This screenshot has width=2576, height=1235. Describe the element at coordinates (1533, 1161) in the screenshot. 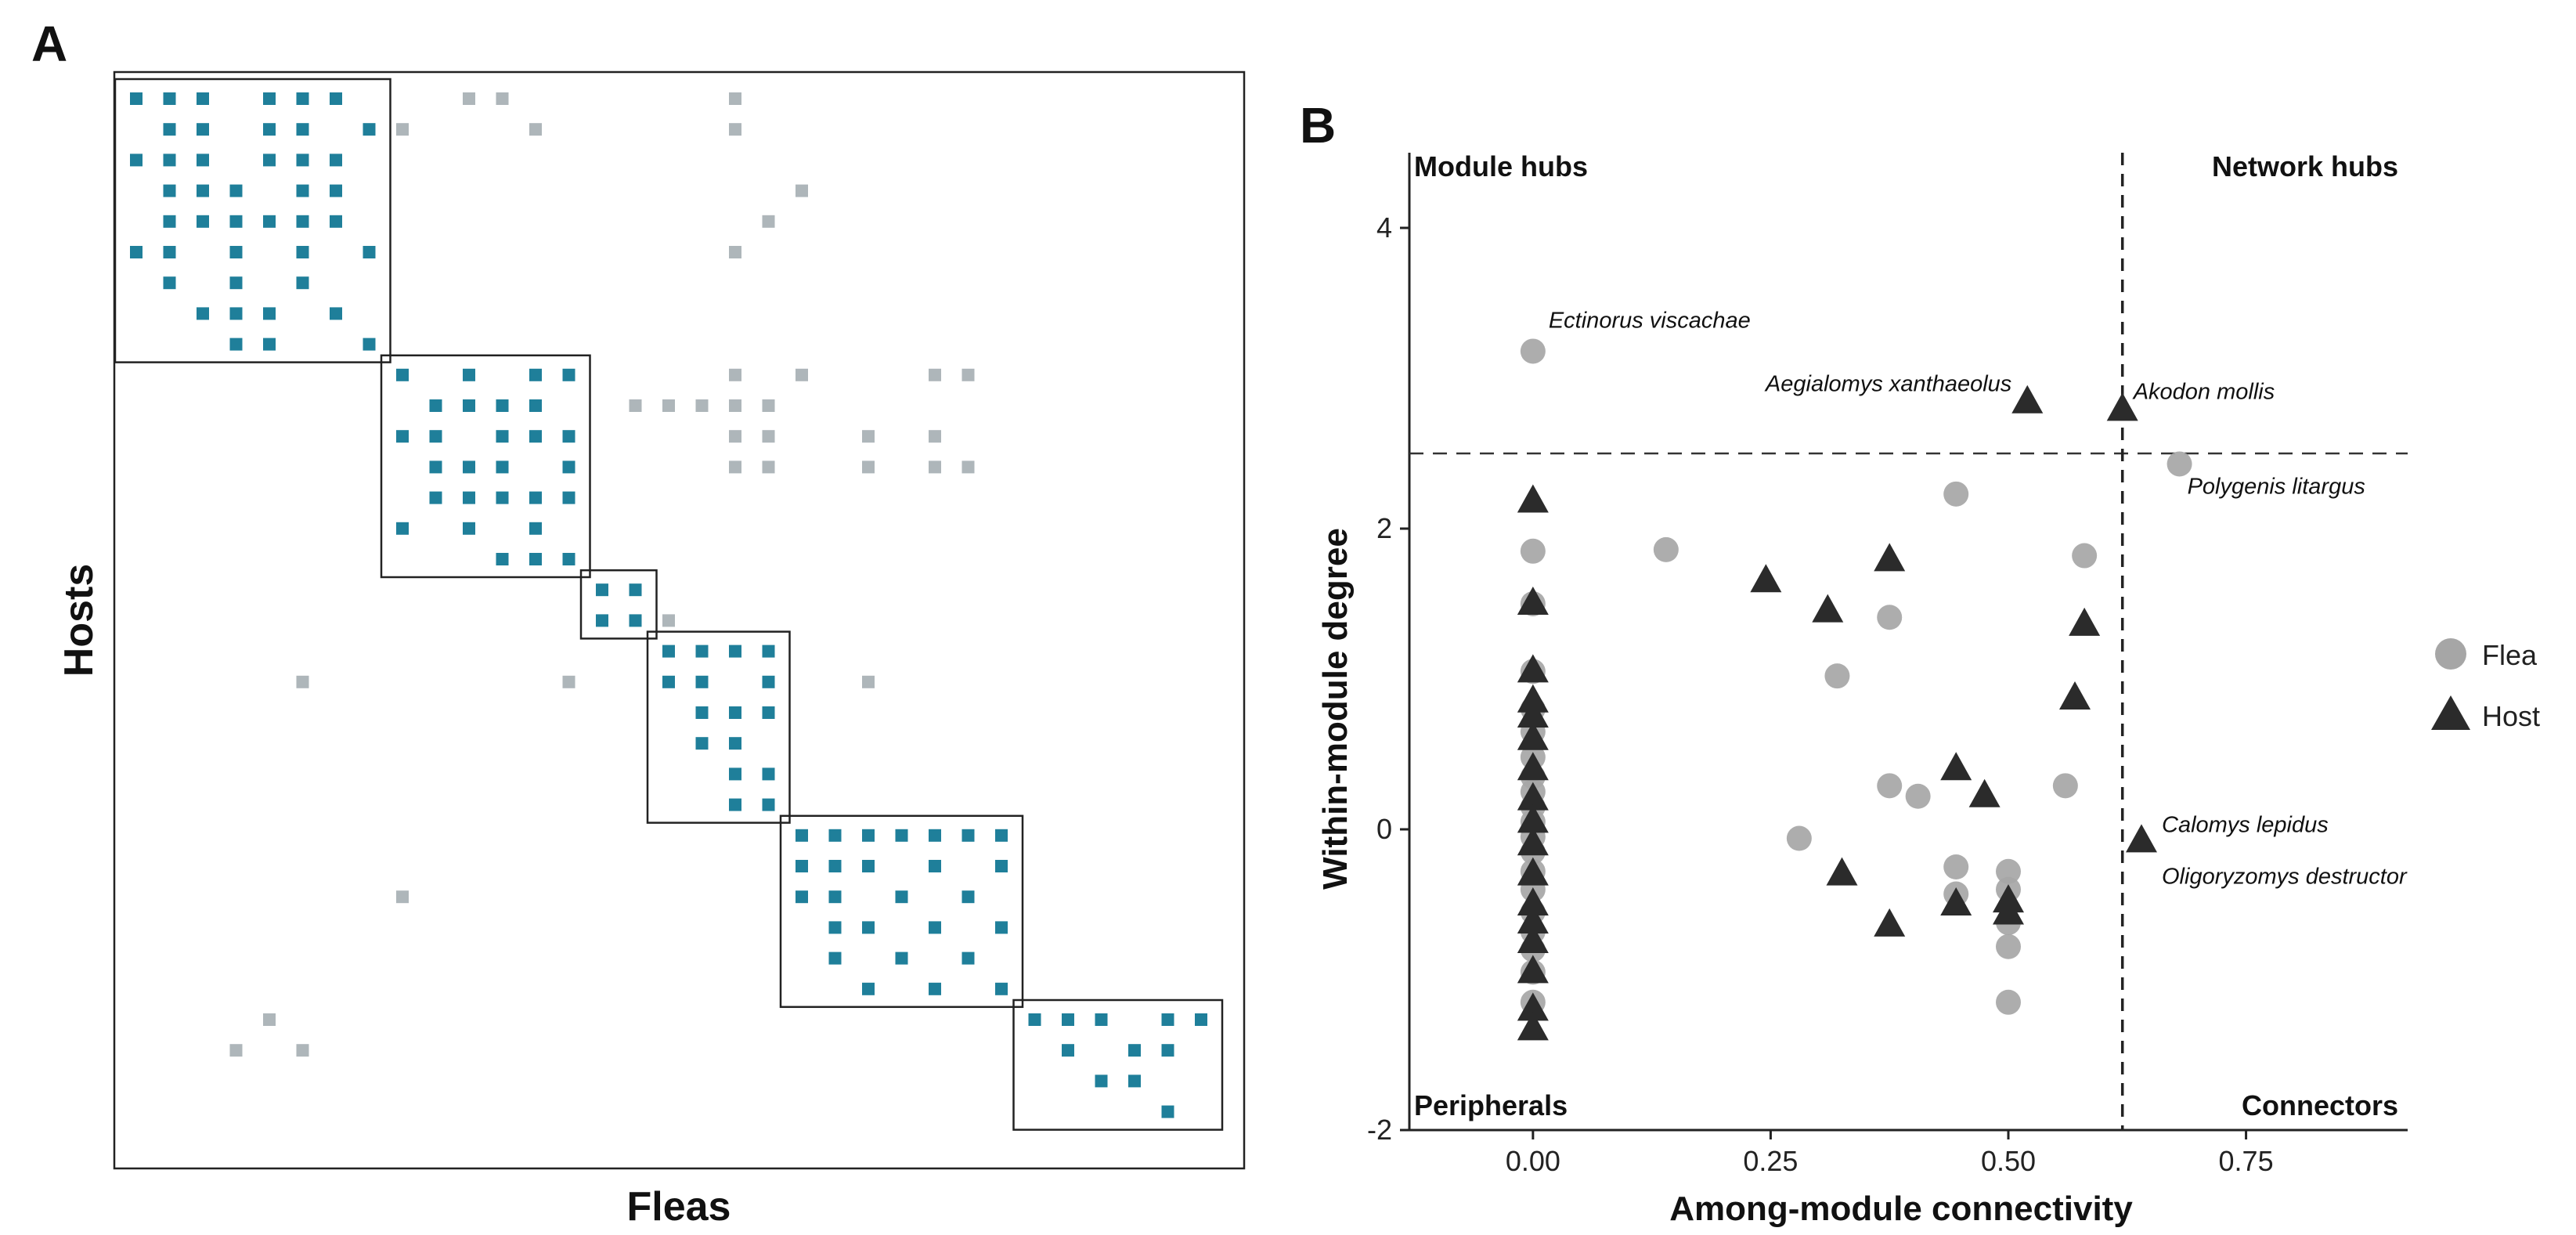

I see `x-tick-label: 0.00` at that location.